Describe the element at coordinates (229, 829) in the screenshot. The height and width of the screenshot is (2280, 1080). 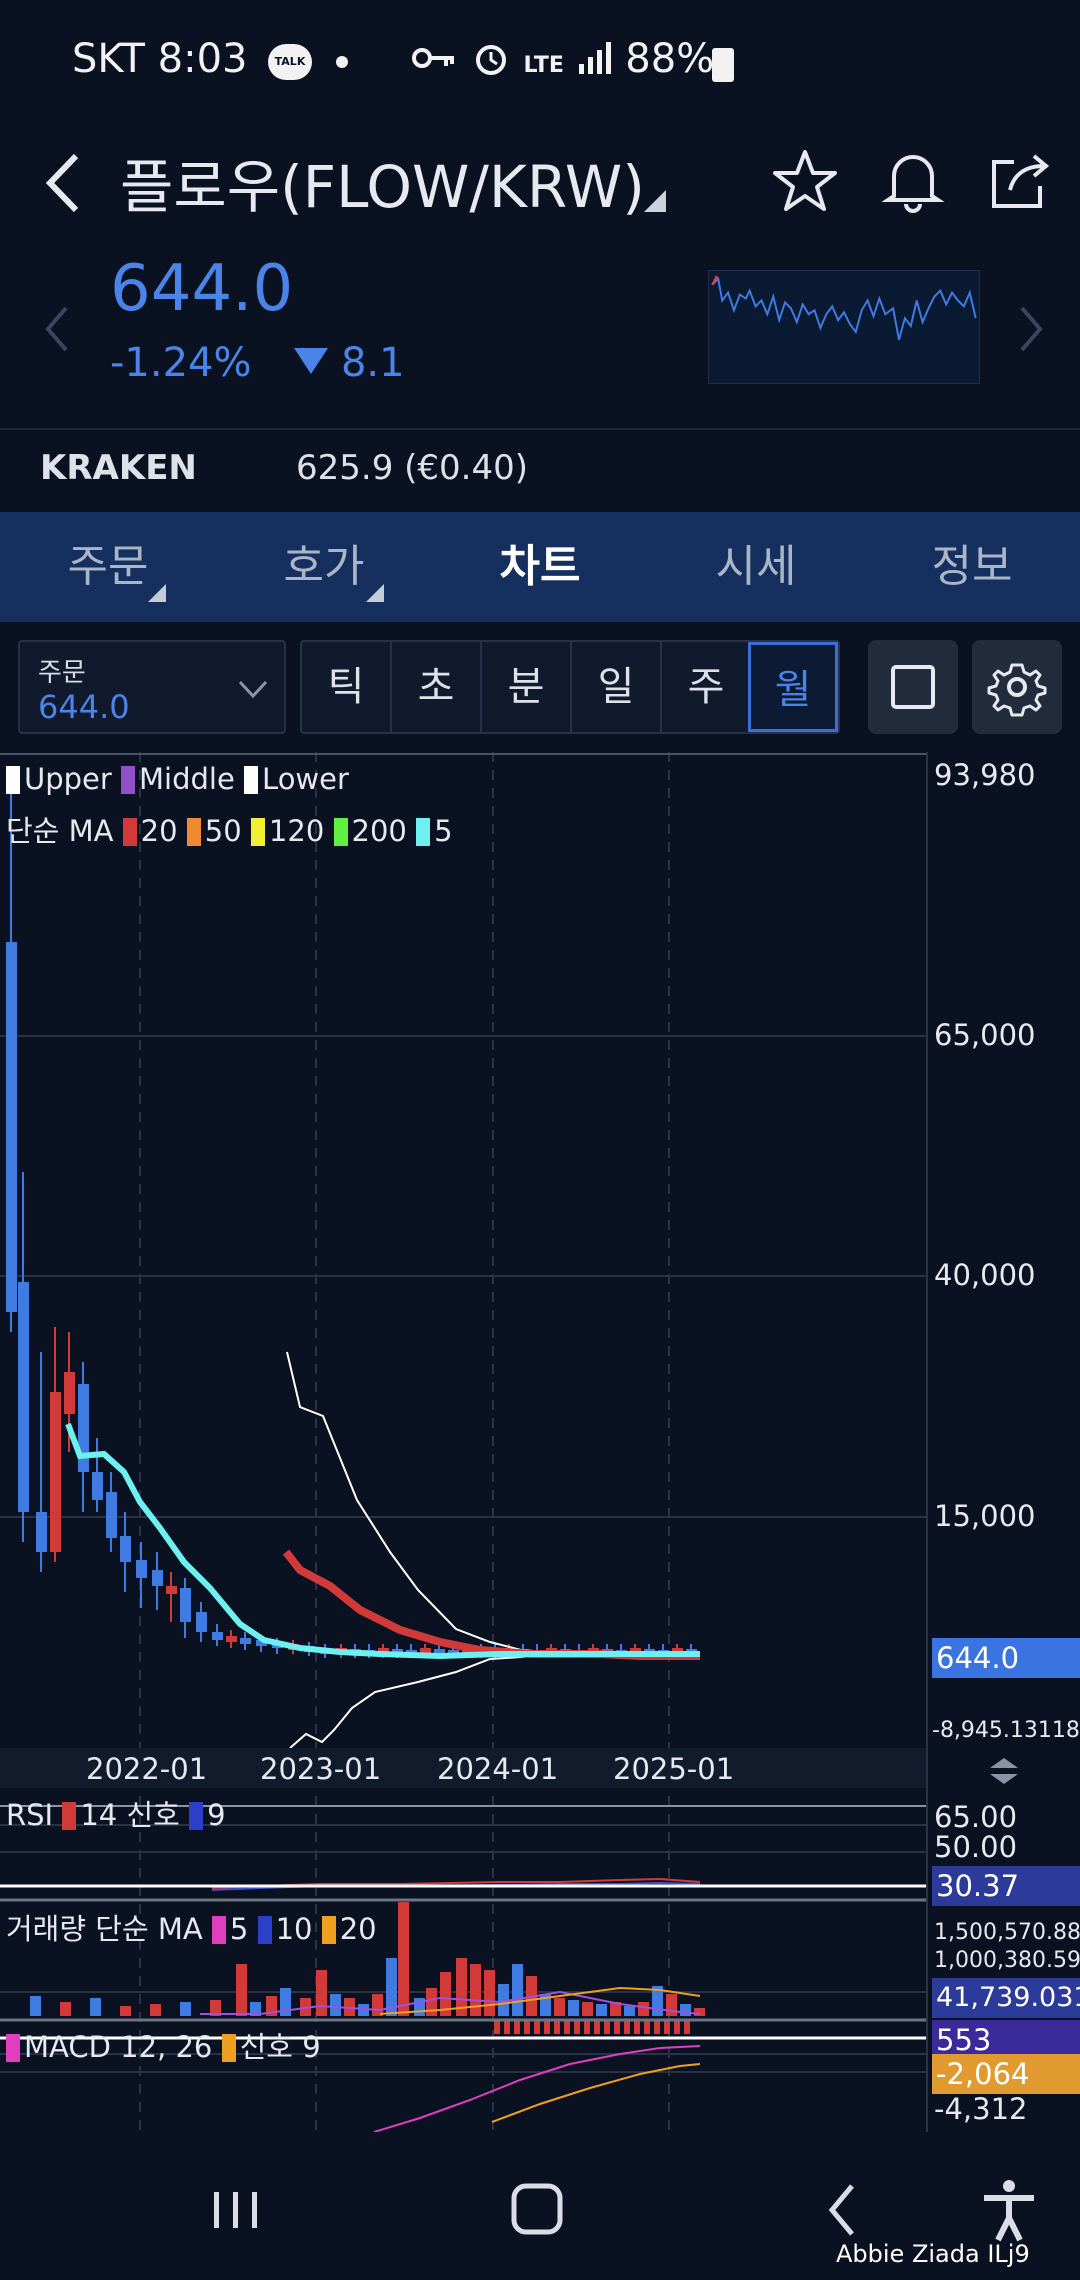
I see `ma-legend: 단순 MA 20 50 120 200 5` at that location.